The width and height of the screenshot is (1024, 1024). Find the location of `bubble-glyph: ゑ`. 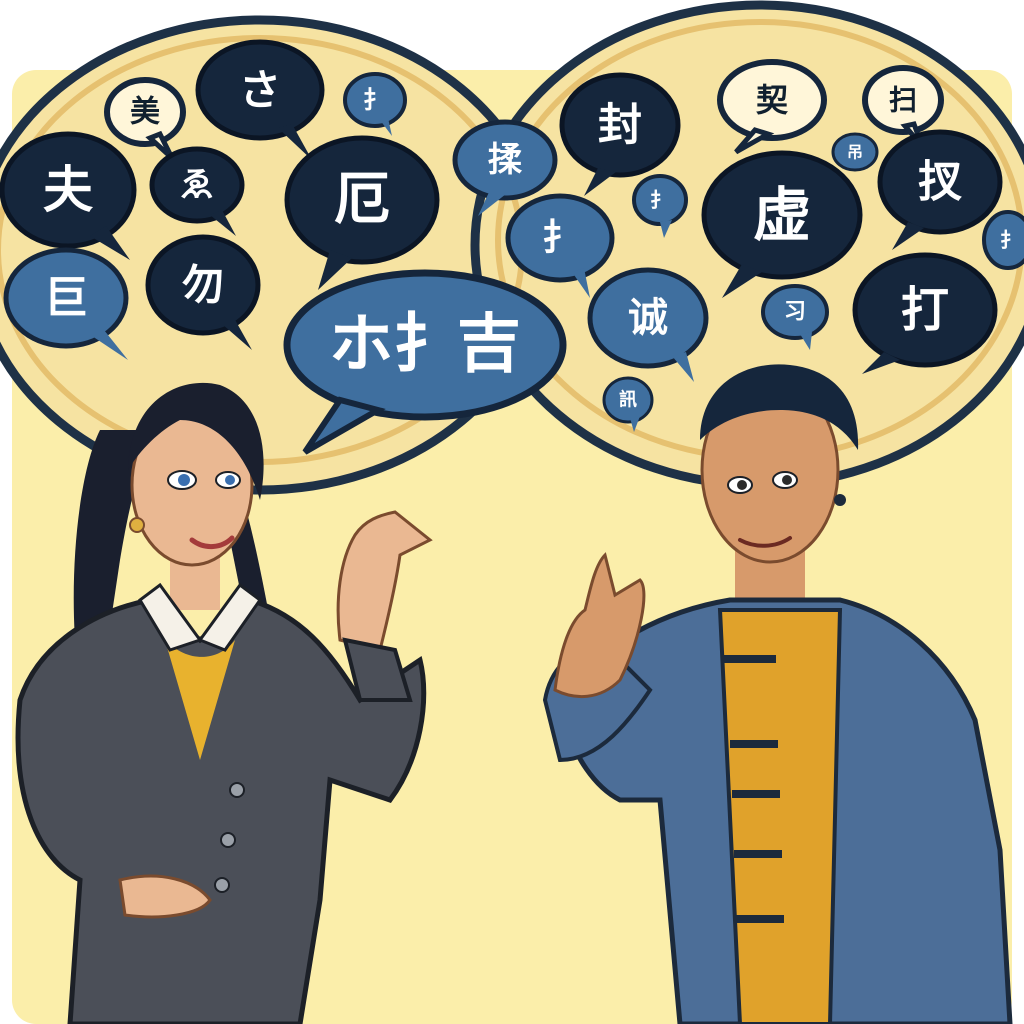

bubble-glyph: ゑ is located at coordinates (197, 185).